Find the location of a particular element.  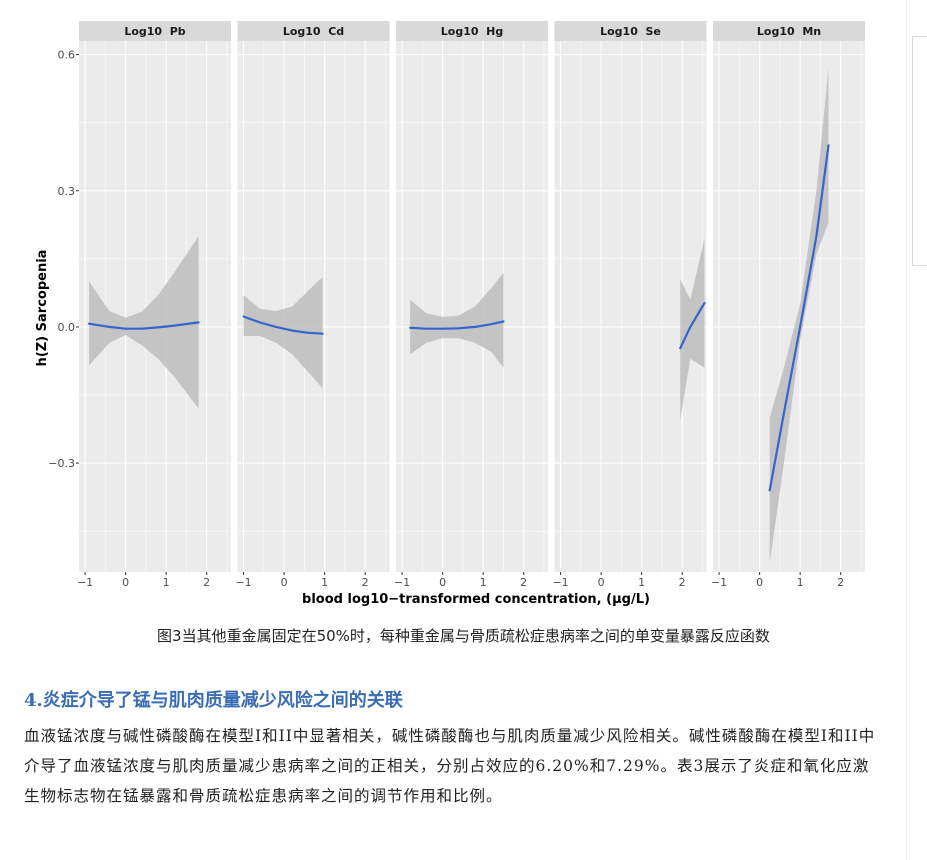

page-divider is located at coordinates (906, 430).